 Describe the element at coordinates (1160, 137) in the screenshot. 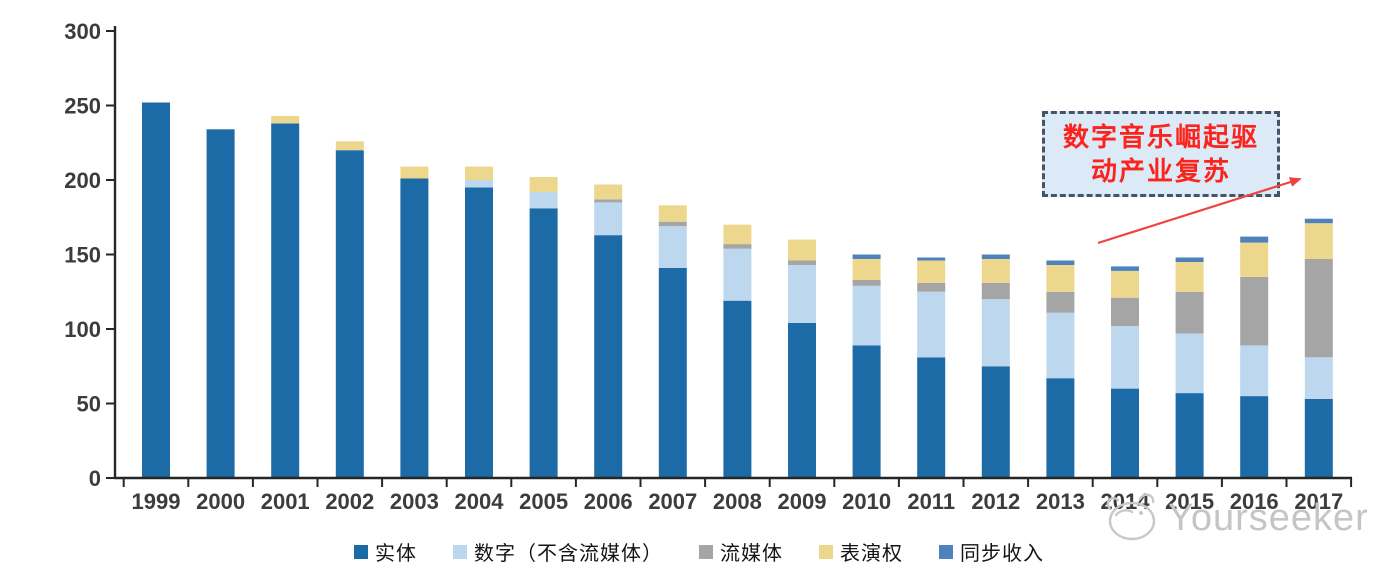

I see `annotation-text-line1: 数字音乐崛起驱` at that location.